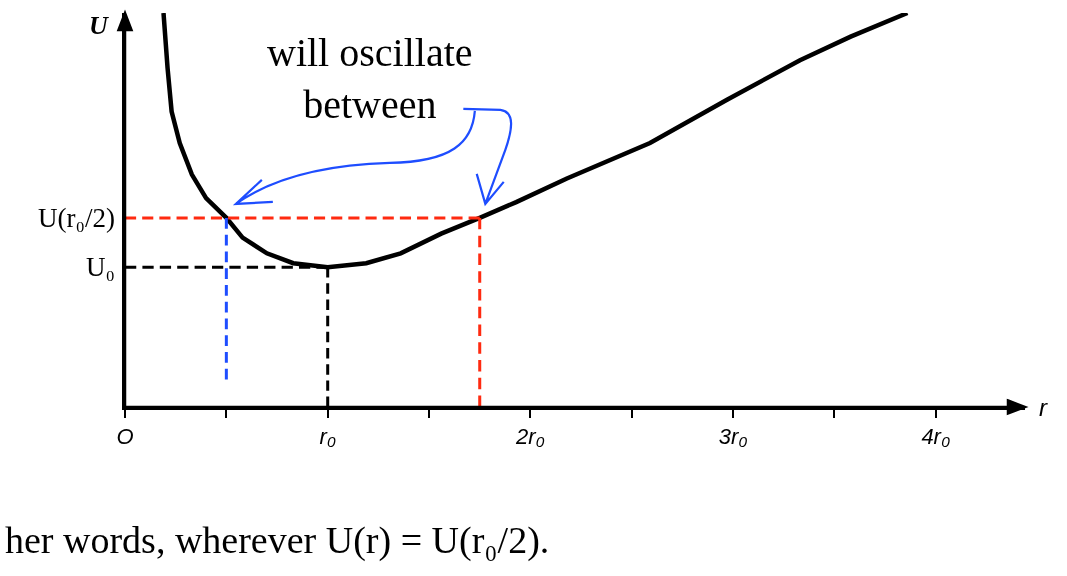 The height and width of the screenshot is (576, 1067). What do you see at coordinates (370, 78) in the screenshot?
I see `annotation: will oscillate between` at bounding box center [370, 78].